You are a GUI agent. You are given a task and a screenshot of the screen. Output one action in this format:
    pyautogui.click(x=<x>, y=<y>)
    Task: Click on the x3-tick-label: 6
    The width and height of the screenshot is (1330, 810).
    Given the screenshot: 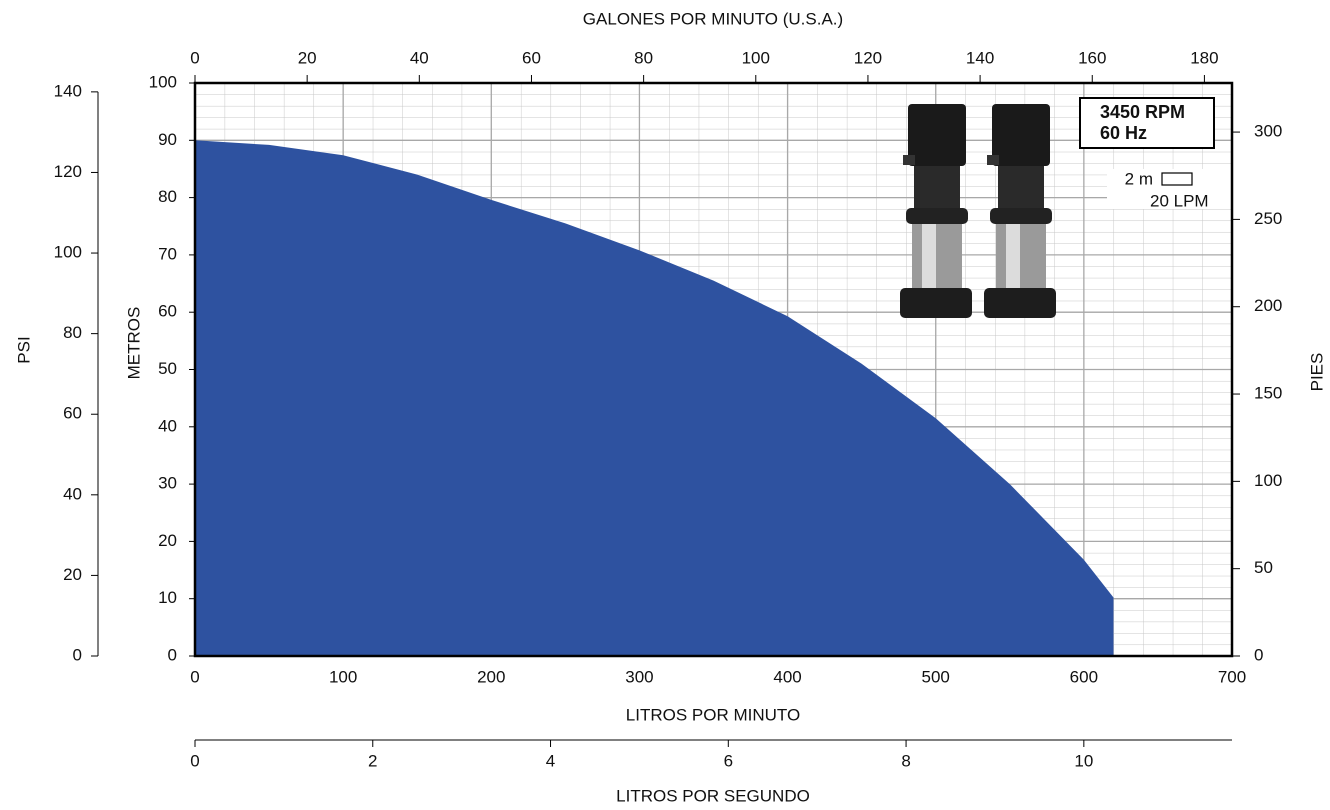 What is the action you would take?
    pyautogui.click(x=728, y=760)
    